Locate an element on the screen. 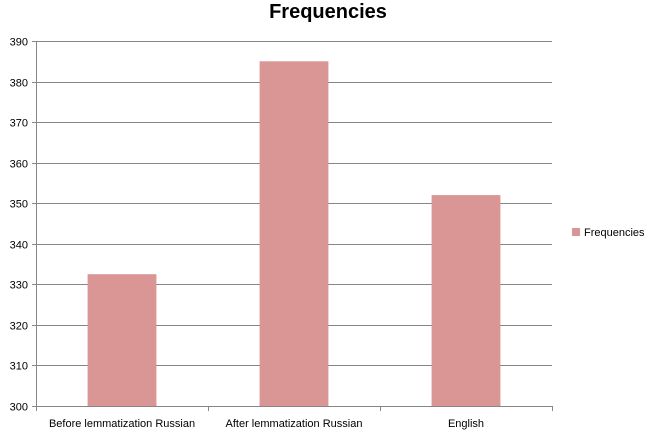 This screenshot has height=433, width=655. y-tick-label: 310 is located at coordinates (19, 367).